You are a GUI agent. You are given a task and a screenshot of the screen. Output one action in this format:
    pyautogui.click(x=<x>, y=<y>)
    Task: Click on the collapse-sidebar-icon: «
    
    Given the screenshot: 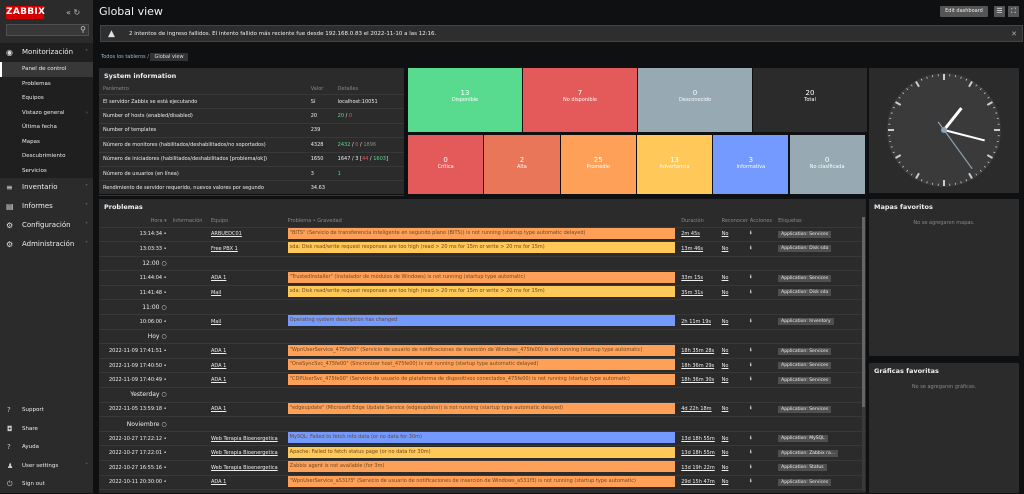 What is the action you would take?
    pyautogui.click(x=68, y=12)
    